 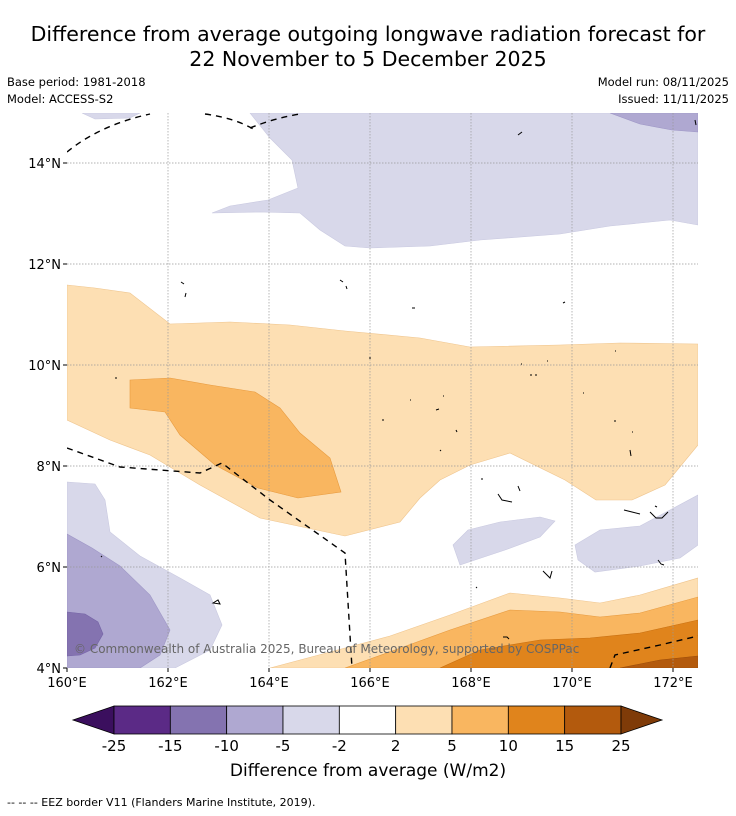 I want to click on colorbar-tick-labels: -25 -15 -10 -5 -2 2 5 10 15 25, so click(x=366, y=746).